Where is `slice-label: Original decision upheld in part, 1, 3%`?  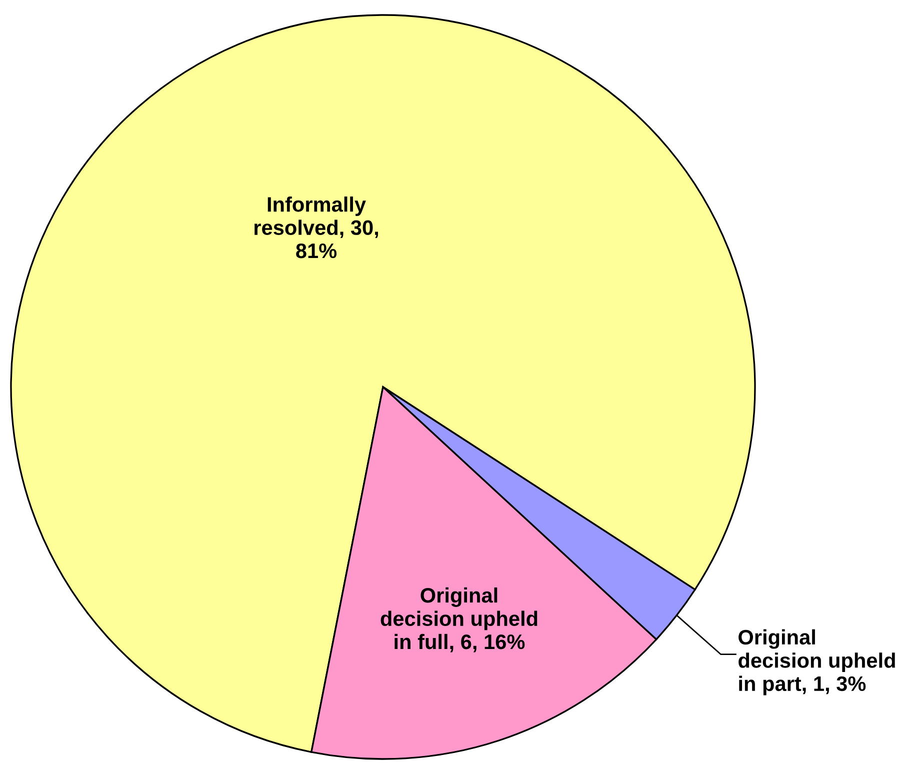 slice-label: Original decision upheld in part, 1, 3% is located at coordinates (816, 662).